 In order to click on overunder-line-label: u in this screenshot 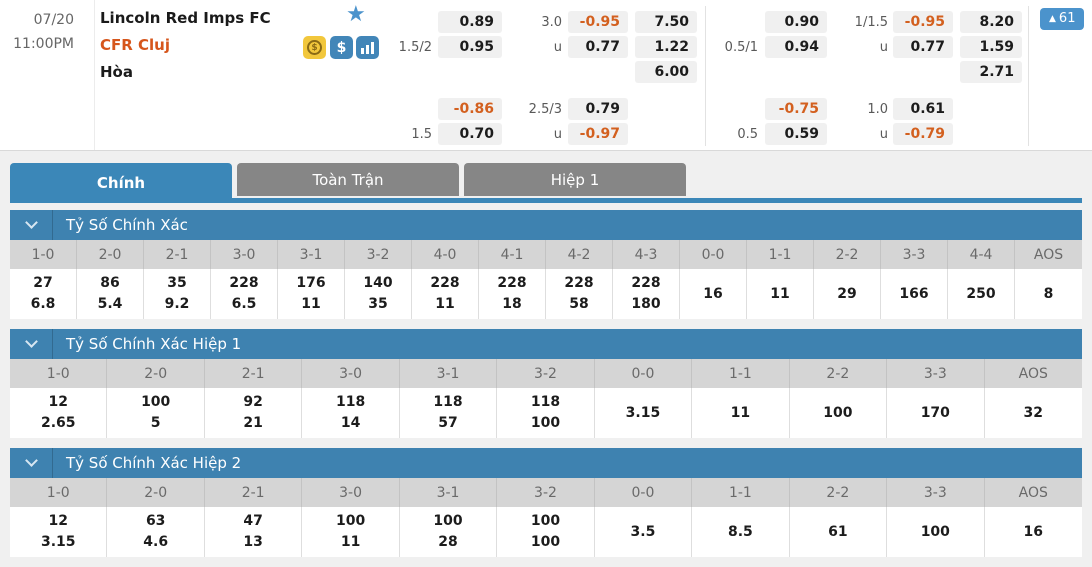, I will do `click(883, 47)`.